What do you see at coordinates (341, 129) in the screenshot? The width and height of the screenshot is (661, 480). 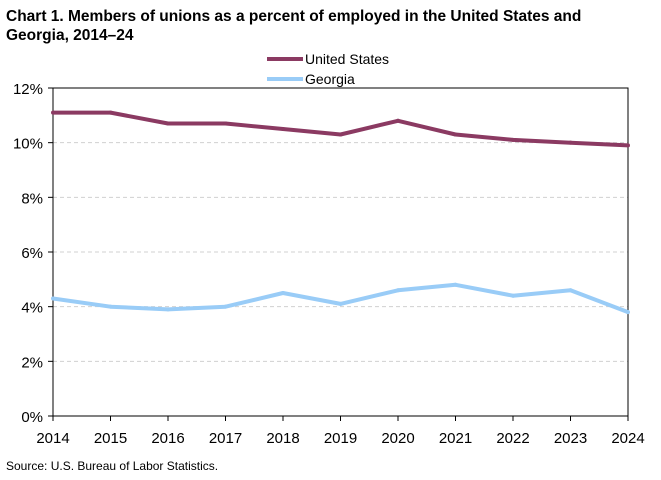 I see `series-line-united-states` at bounding box center [341, 129].